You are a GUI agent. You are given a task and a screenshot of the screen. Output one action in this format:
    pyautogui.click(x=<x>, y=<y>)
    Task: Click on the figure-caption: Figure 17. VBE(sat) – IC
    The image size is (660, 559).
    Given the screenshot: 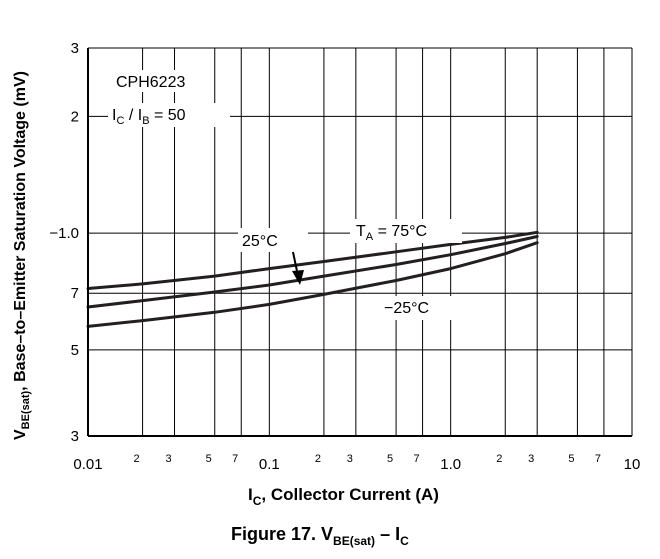 What is the action you would take?
    pyautogui.click(x=320, y=536)
    